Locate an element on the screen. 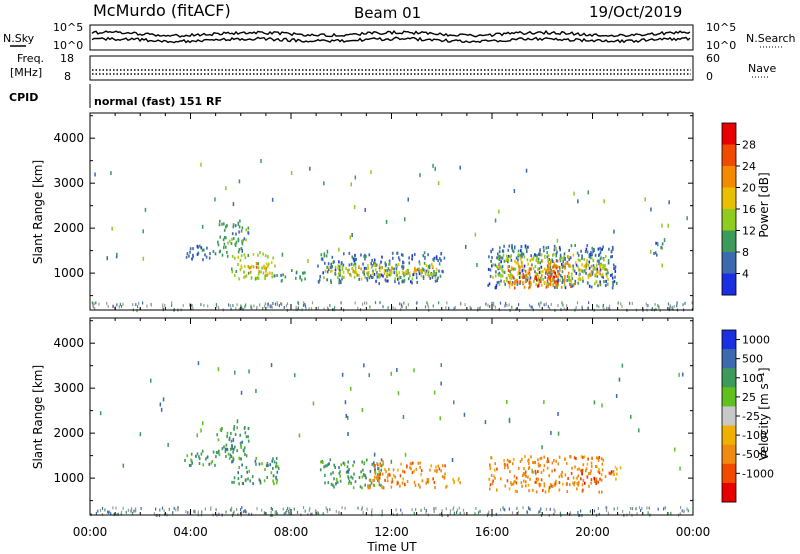 Image resolution: width=800 pixels, height=554 pixels. nave-label: Nave is located at coordinates (762, 68).